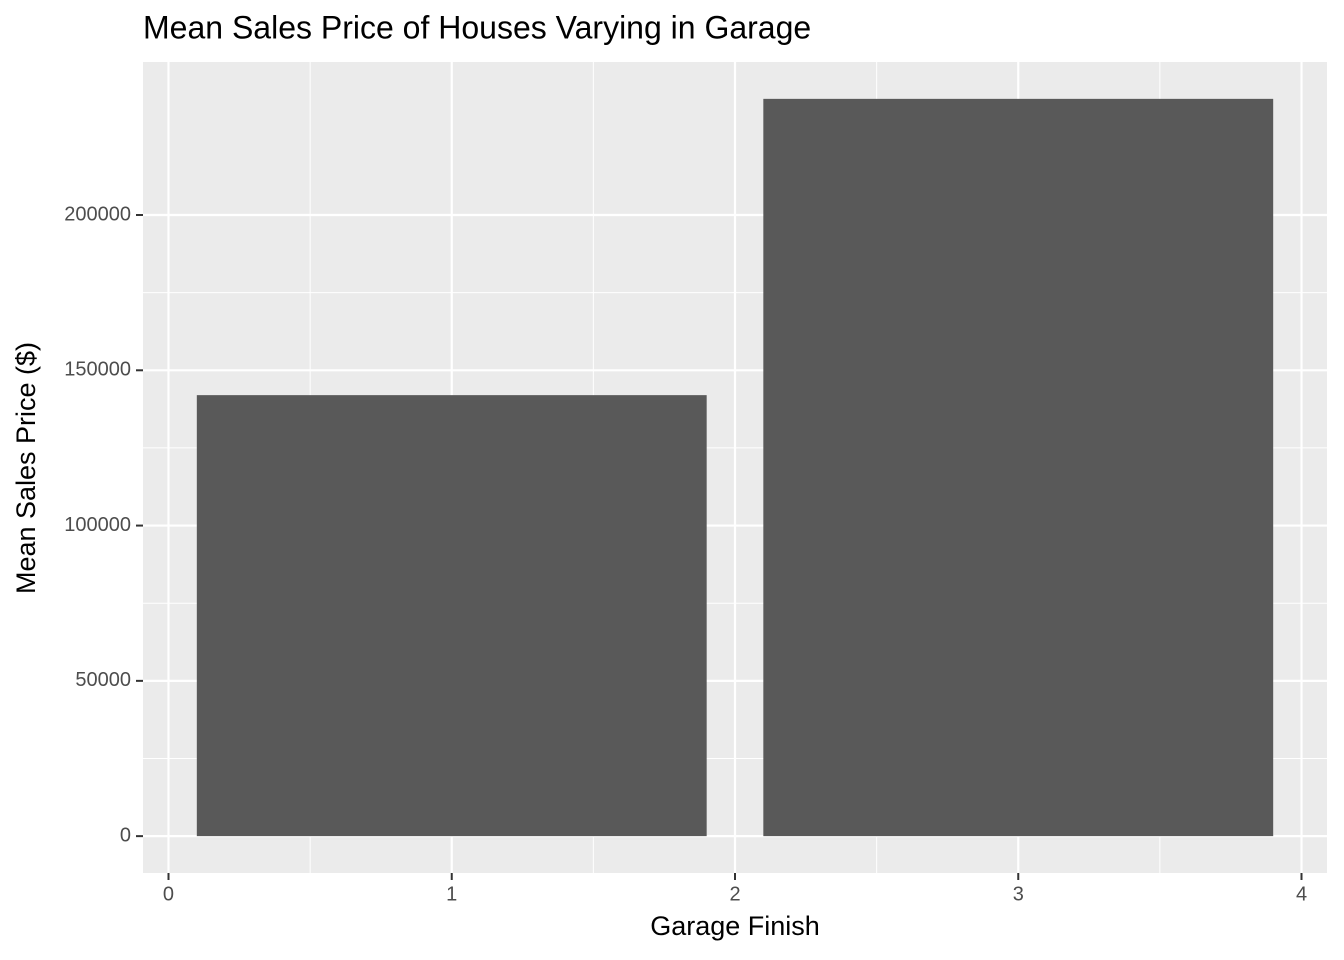 This screenshot has height=960, width=1344. What do you see at coordinates (168, 894) in the screenshot?
I see `x-tick-label: 0` at bounding box center [168, 894].